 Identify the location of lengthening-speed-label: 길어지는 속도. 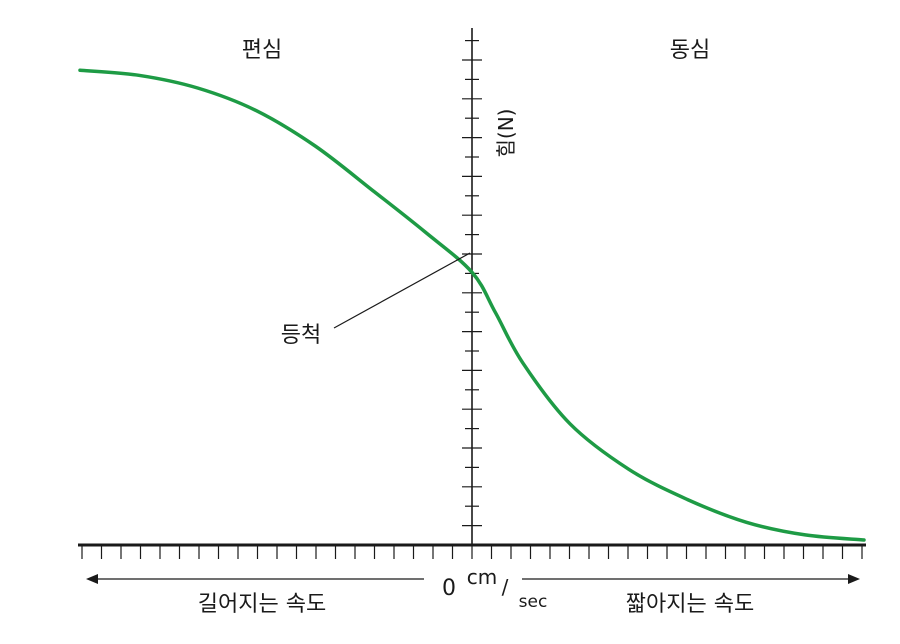
(262, 604).